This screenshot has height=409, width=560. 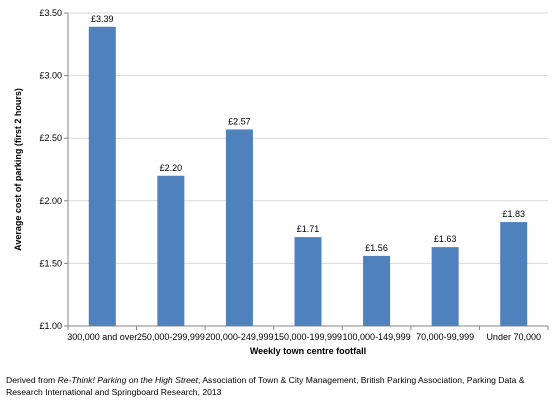 What do you see at coordinates (50, 138) in the screenshot?
I see `y-tick-label: £2.50` at bounding box center [50, 138].